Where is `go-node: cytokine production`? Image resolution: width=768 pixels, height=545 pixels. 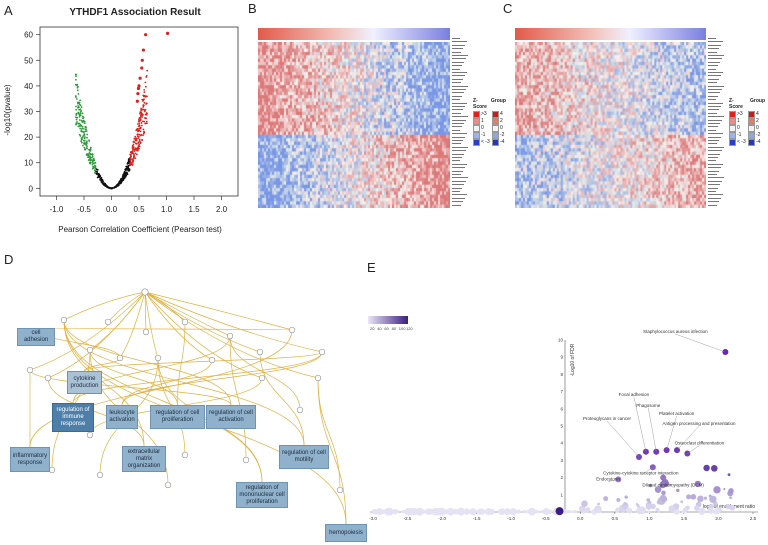 go-node: cytokine production is located at coordinates (84, 382).